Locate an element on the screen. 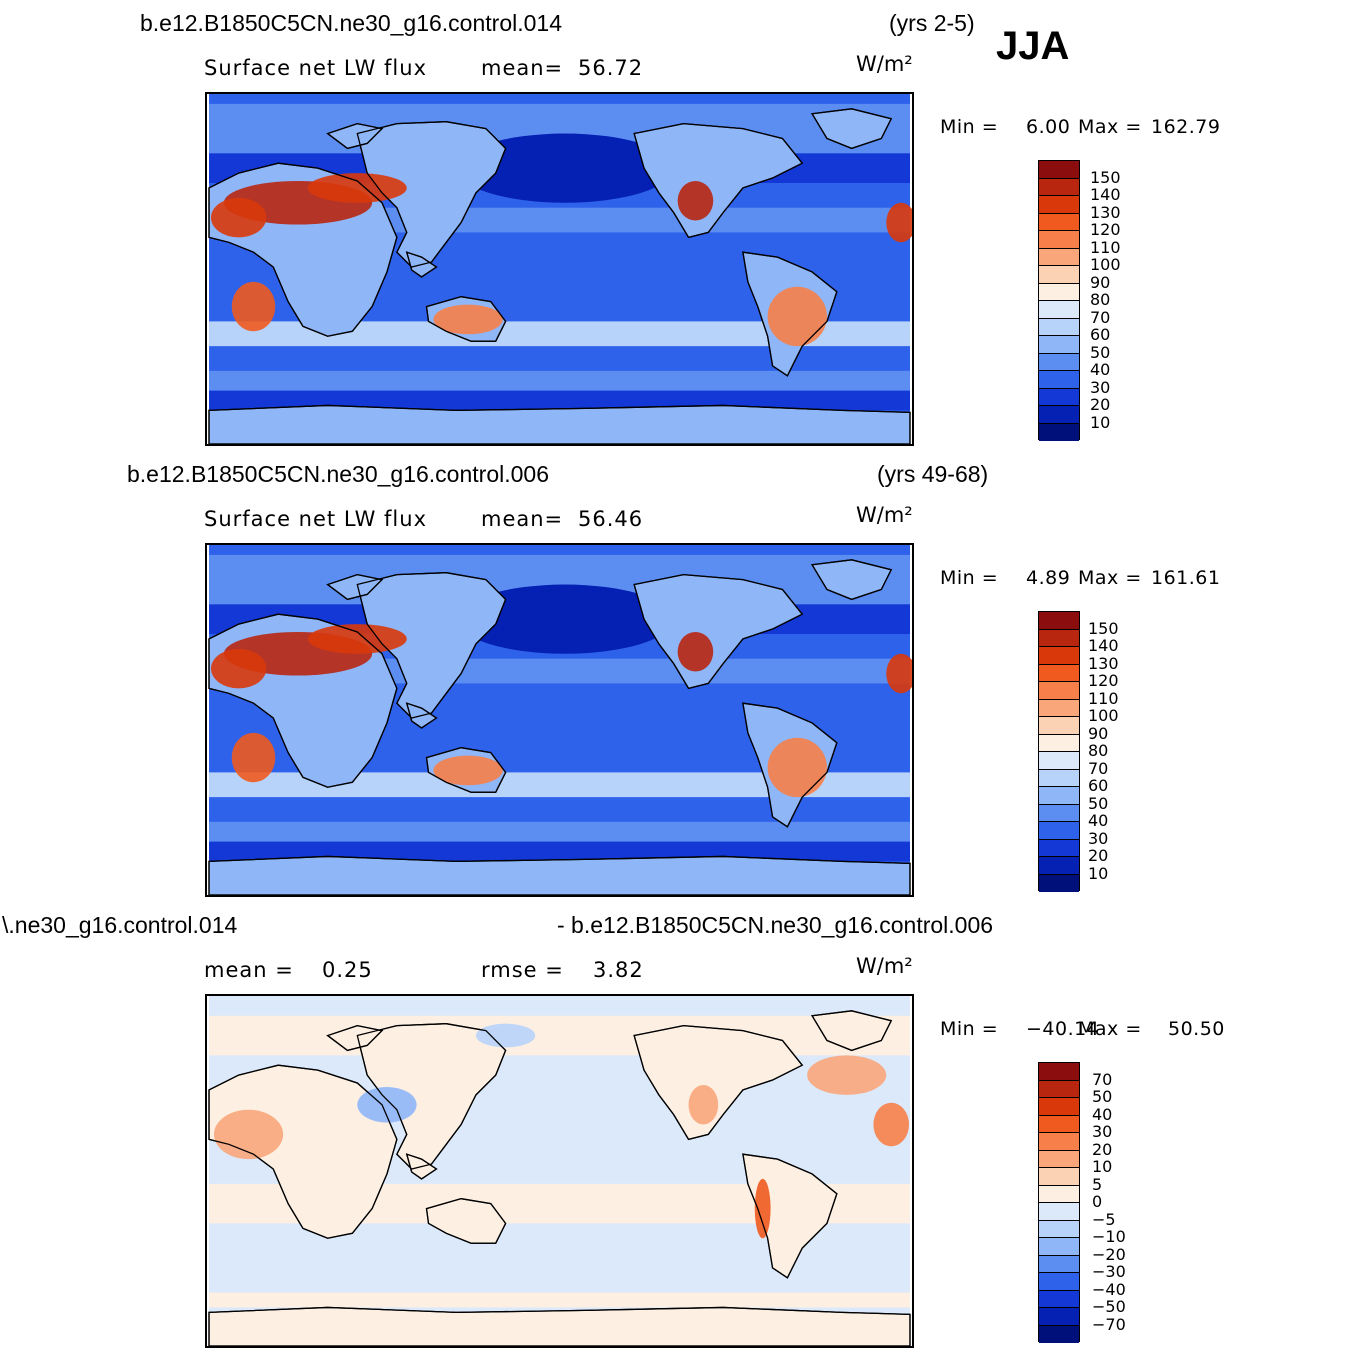 The height and width of the screenshot is (1363, 1364). panel3-min-label: Min = is located at coordinates (969, 1029).